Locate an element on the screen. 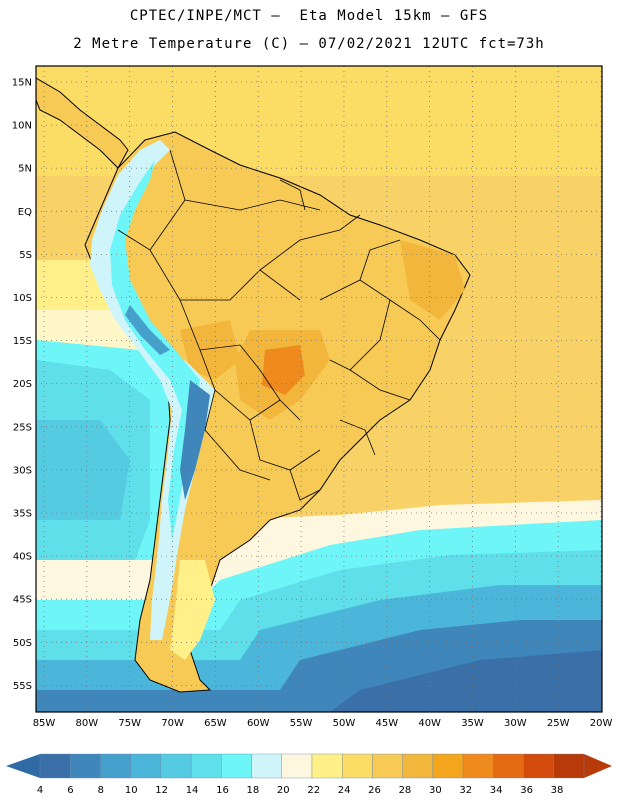  colorbar-tick-label: 38 is located at coordinates (557, 790).